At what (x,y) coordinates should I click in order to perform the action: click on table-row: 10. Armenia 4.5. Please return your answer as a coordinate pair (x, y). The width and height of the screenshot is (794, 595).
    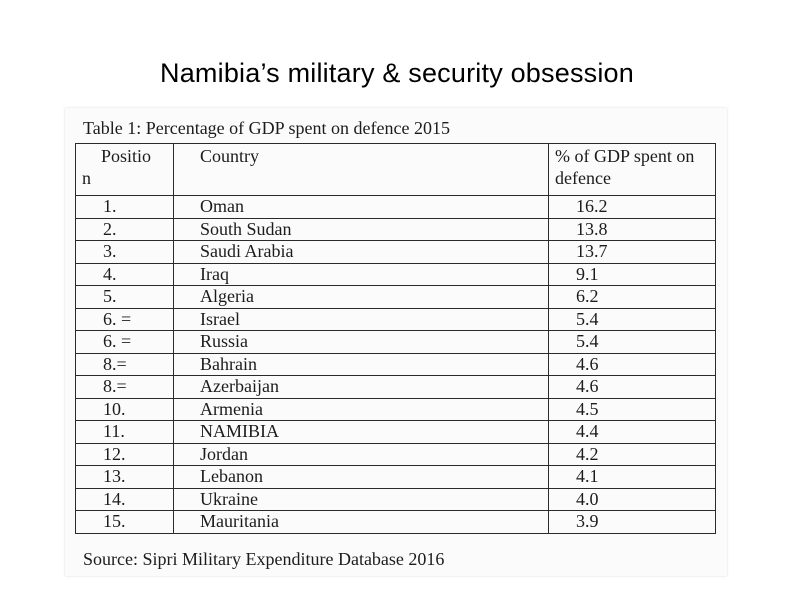
    Looking at the image, I should click on (395, 409).